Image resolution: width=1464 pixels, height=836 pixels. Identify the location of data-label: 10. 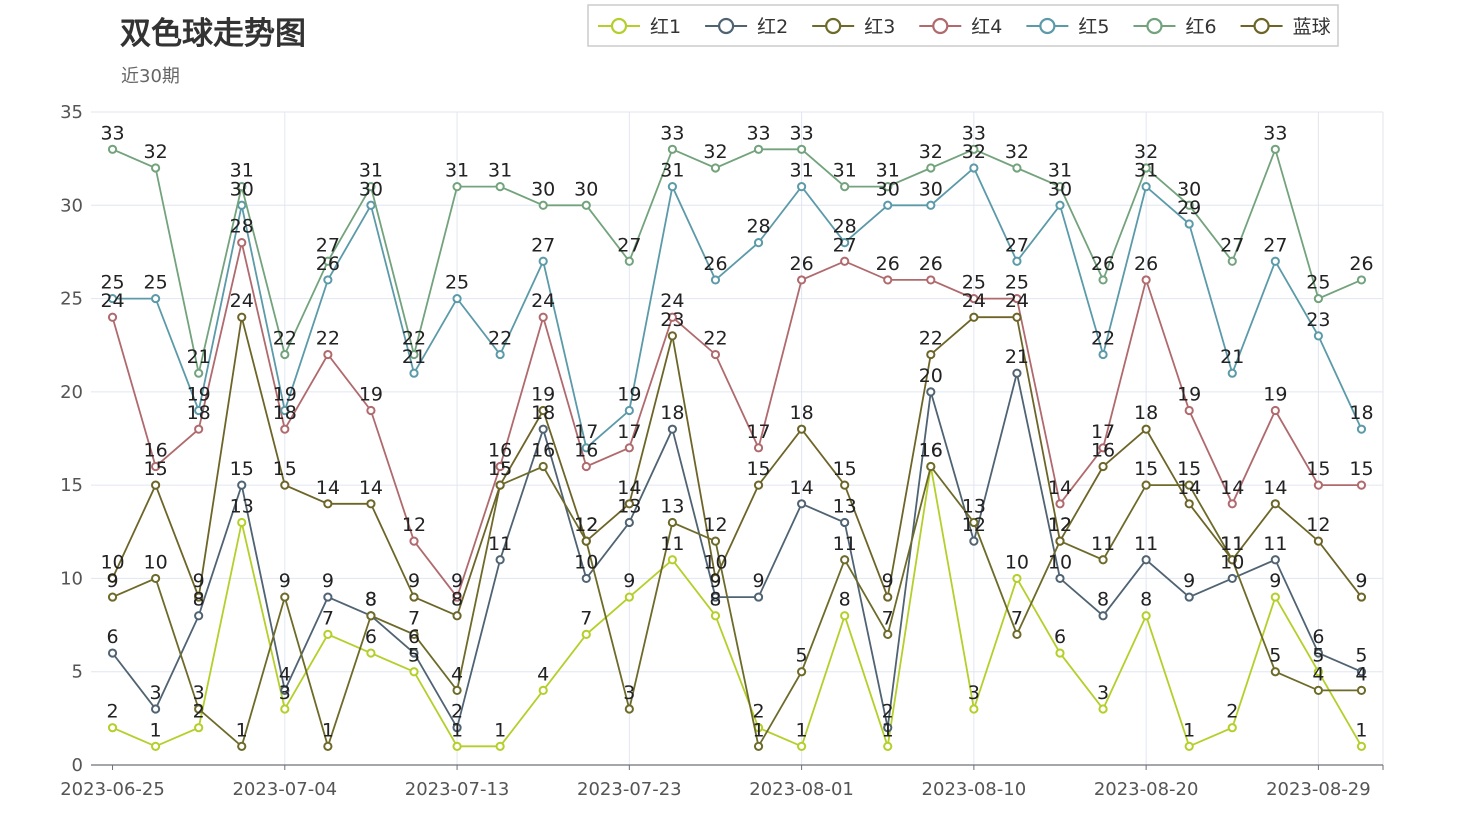
(1232, 562).